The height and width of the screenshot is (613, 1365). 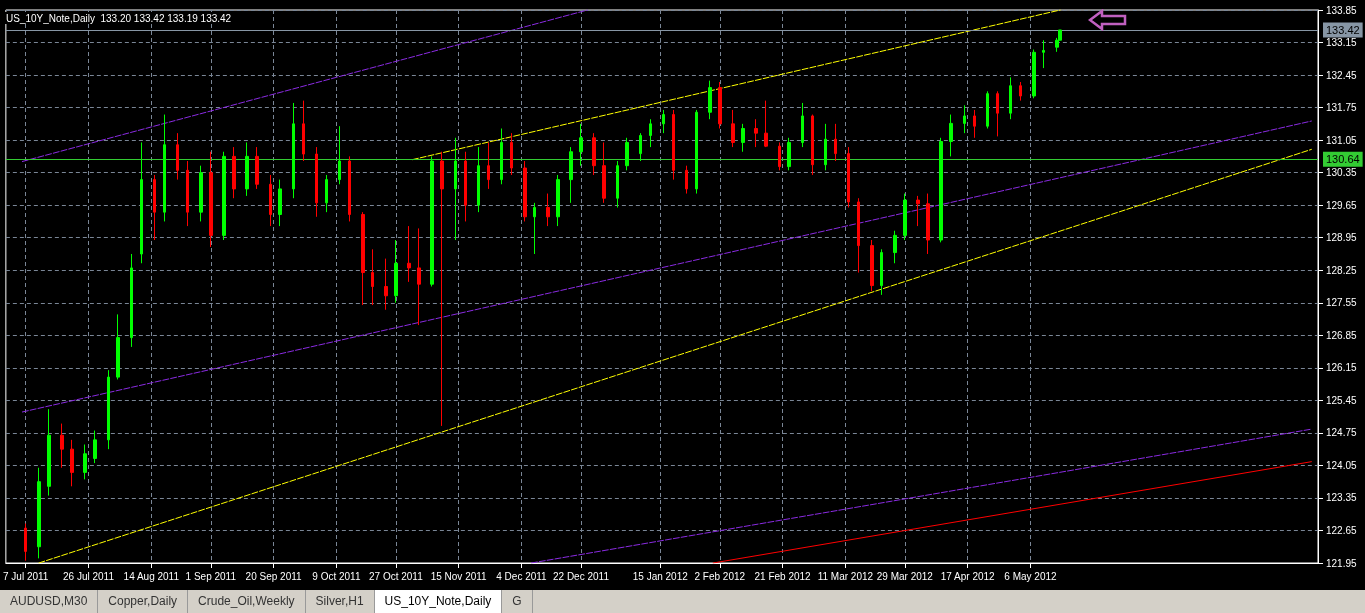 What do you see at coordinates (336, 576) in the screenshot?
I see `x-tick-label: 9 Oct 2011` at bounding box center [336, 576].